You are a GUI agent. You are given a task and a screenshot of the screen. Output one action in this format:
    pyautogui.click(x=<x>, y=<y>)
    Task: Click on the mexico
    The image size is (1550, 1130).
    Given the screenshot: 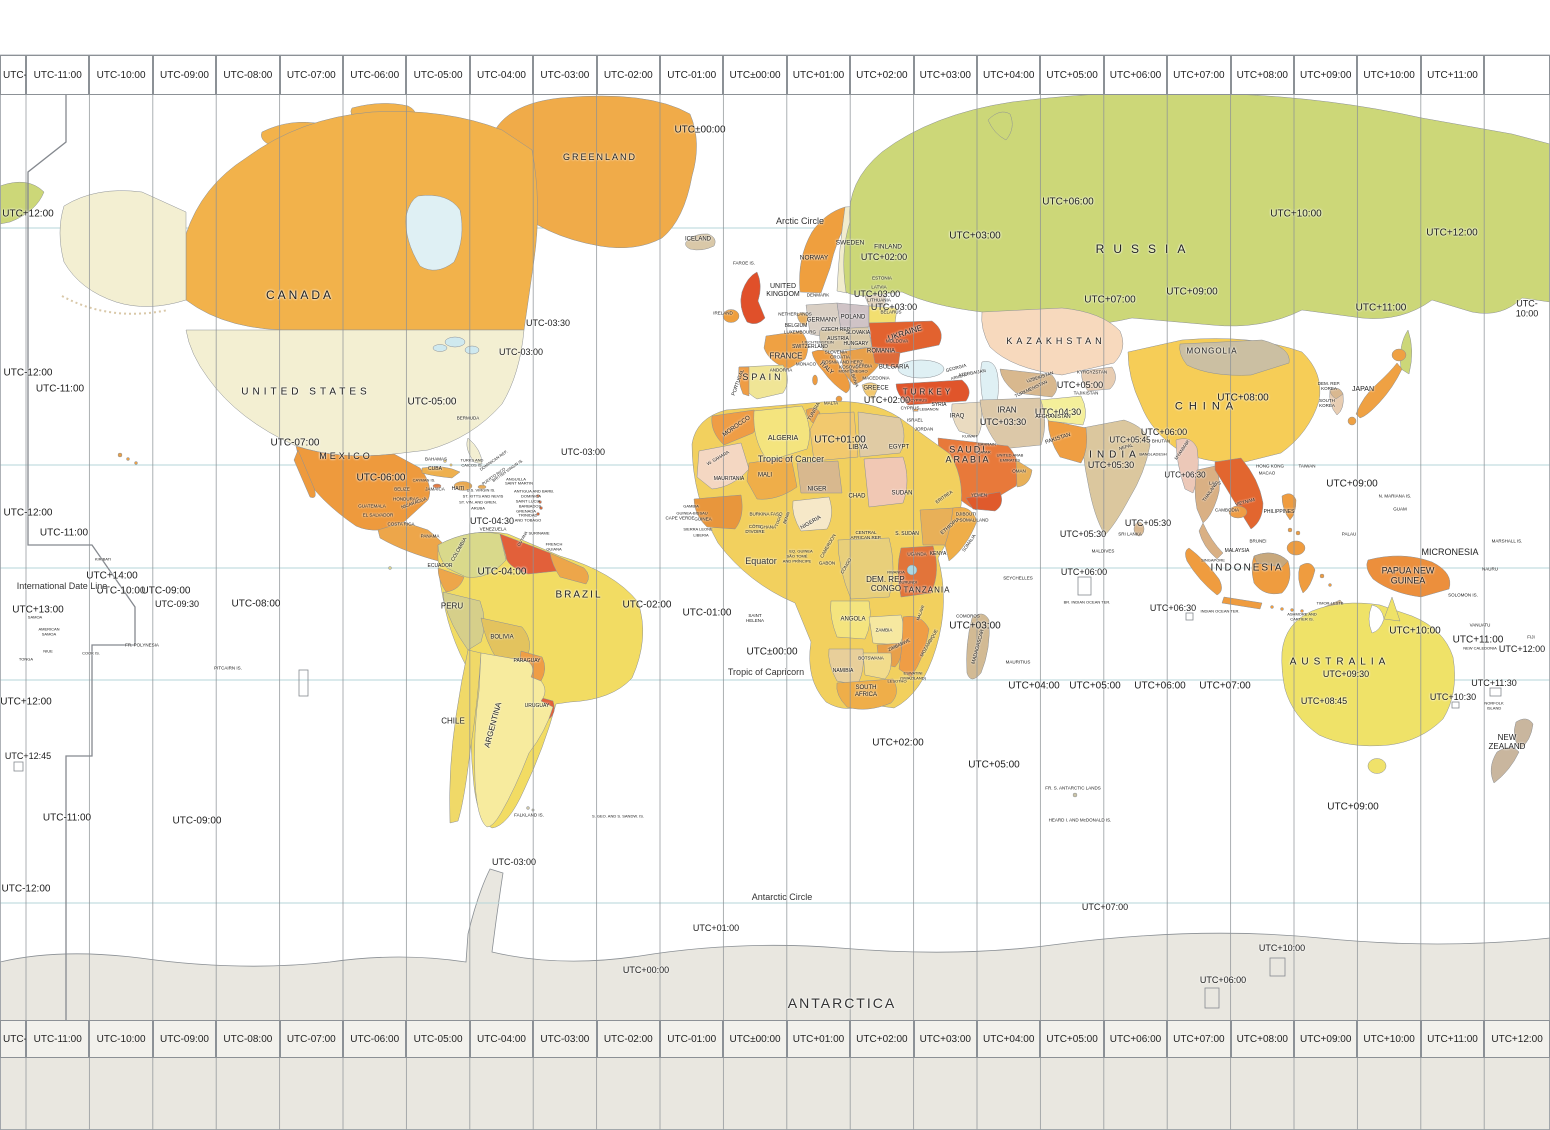 What is the action you would take?
    pyautogui.click(x=362, y=488)
    